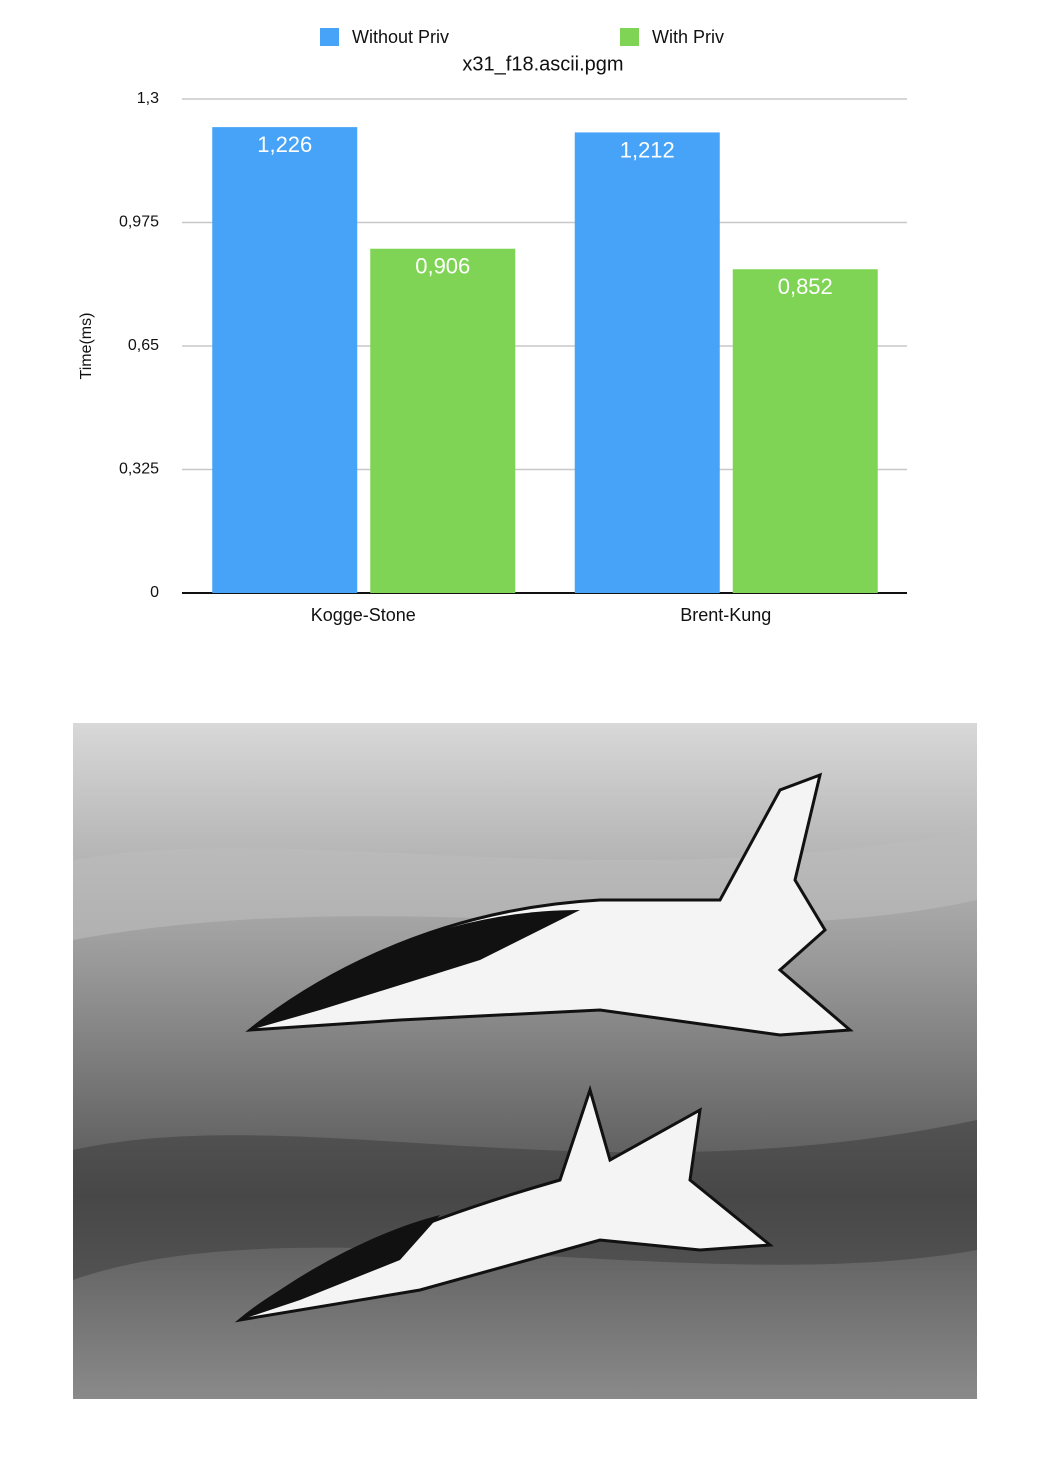  What do you see at coordinates (284, 144) in the screenshot?
I see `value-label: 1,226` at bounding box center [284, 144].